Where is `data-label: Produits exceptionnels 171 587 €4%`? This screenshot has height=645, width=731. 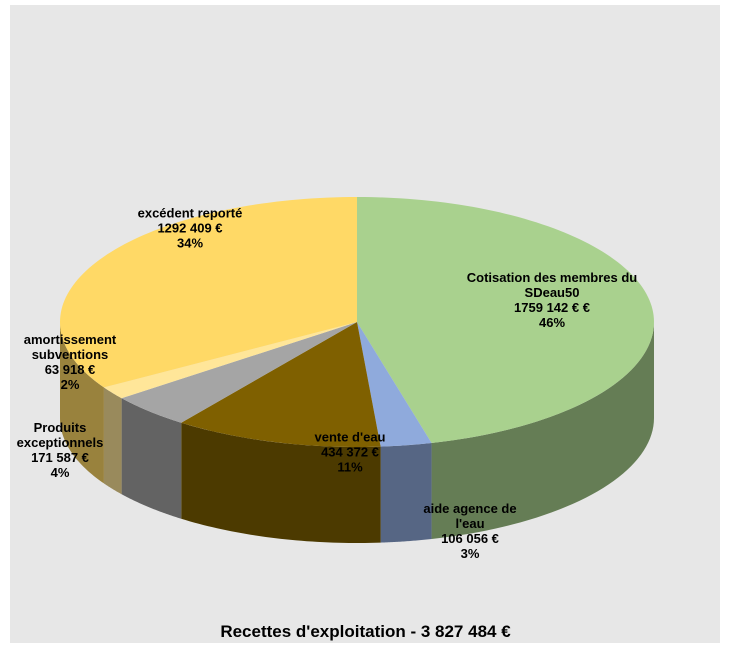
data-label: Produits exceptionnels 171 587 €4% is located at coordinates (60, 450).